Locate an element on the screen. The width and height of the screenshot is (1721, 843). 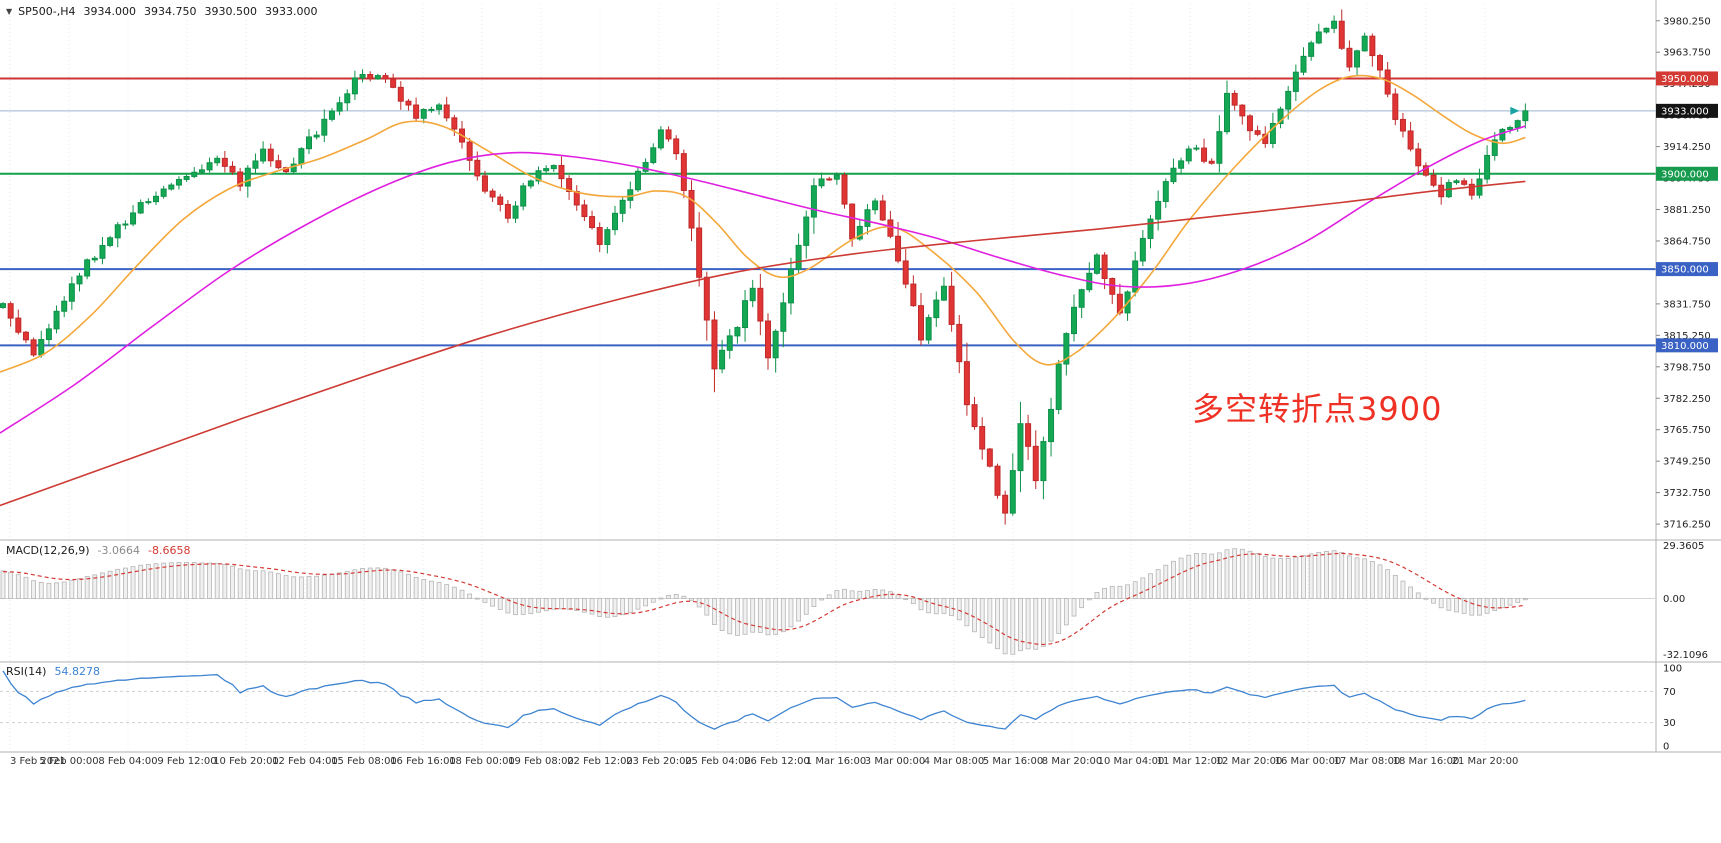
svg-text: 29.3605 is located at coordinates (1683, 546).